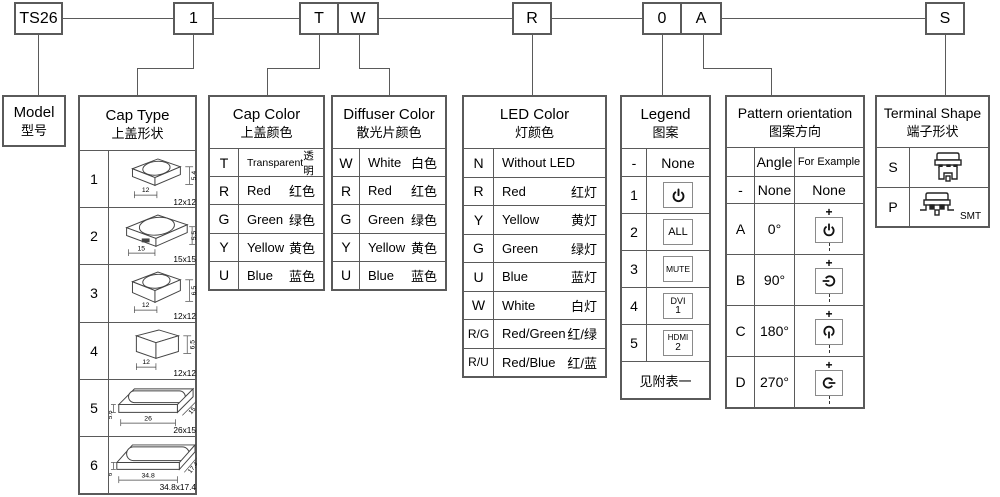 The width and height of the screenshot is (1000, 497). Describe the element at coordinates (678, 232) in the screenshot. I see `all-label-icon: ALL` at that location.